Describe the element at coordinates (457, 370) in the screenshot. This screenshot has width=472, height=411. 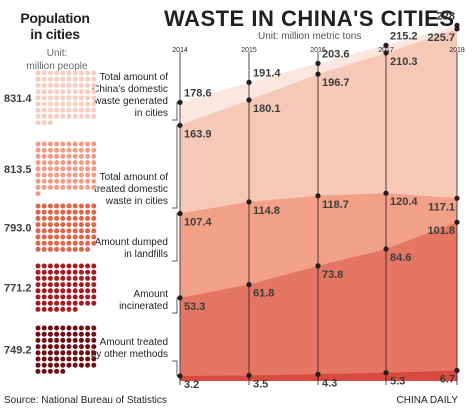
I see `data-point-other-2018` at that location.